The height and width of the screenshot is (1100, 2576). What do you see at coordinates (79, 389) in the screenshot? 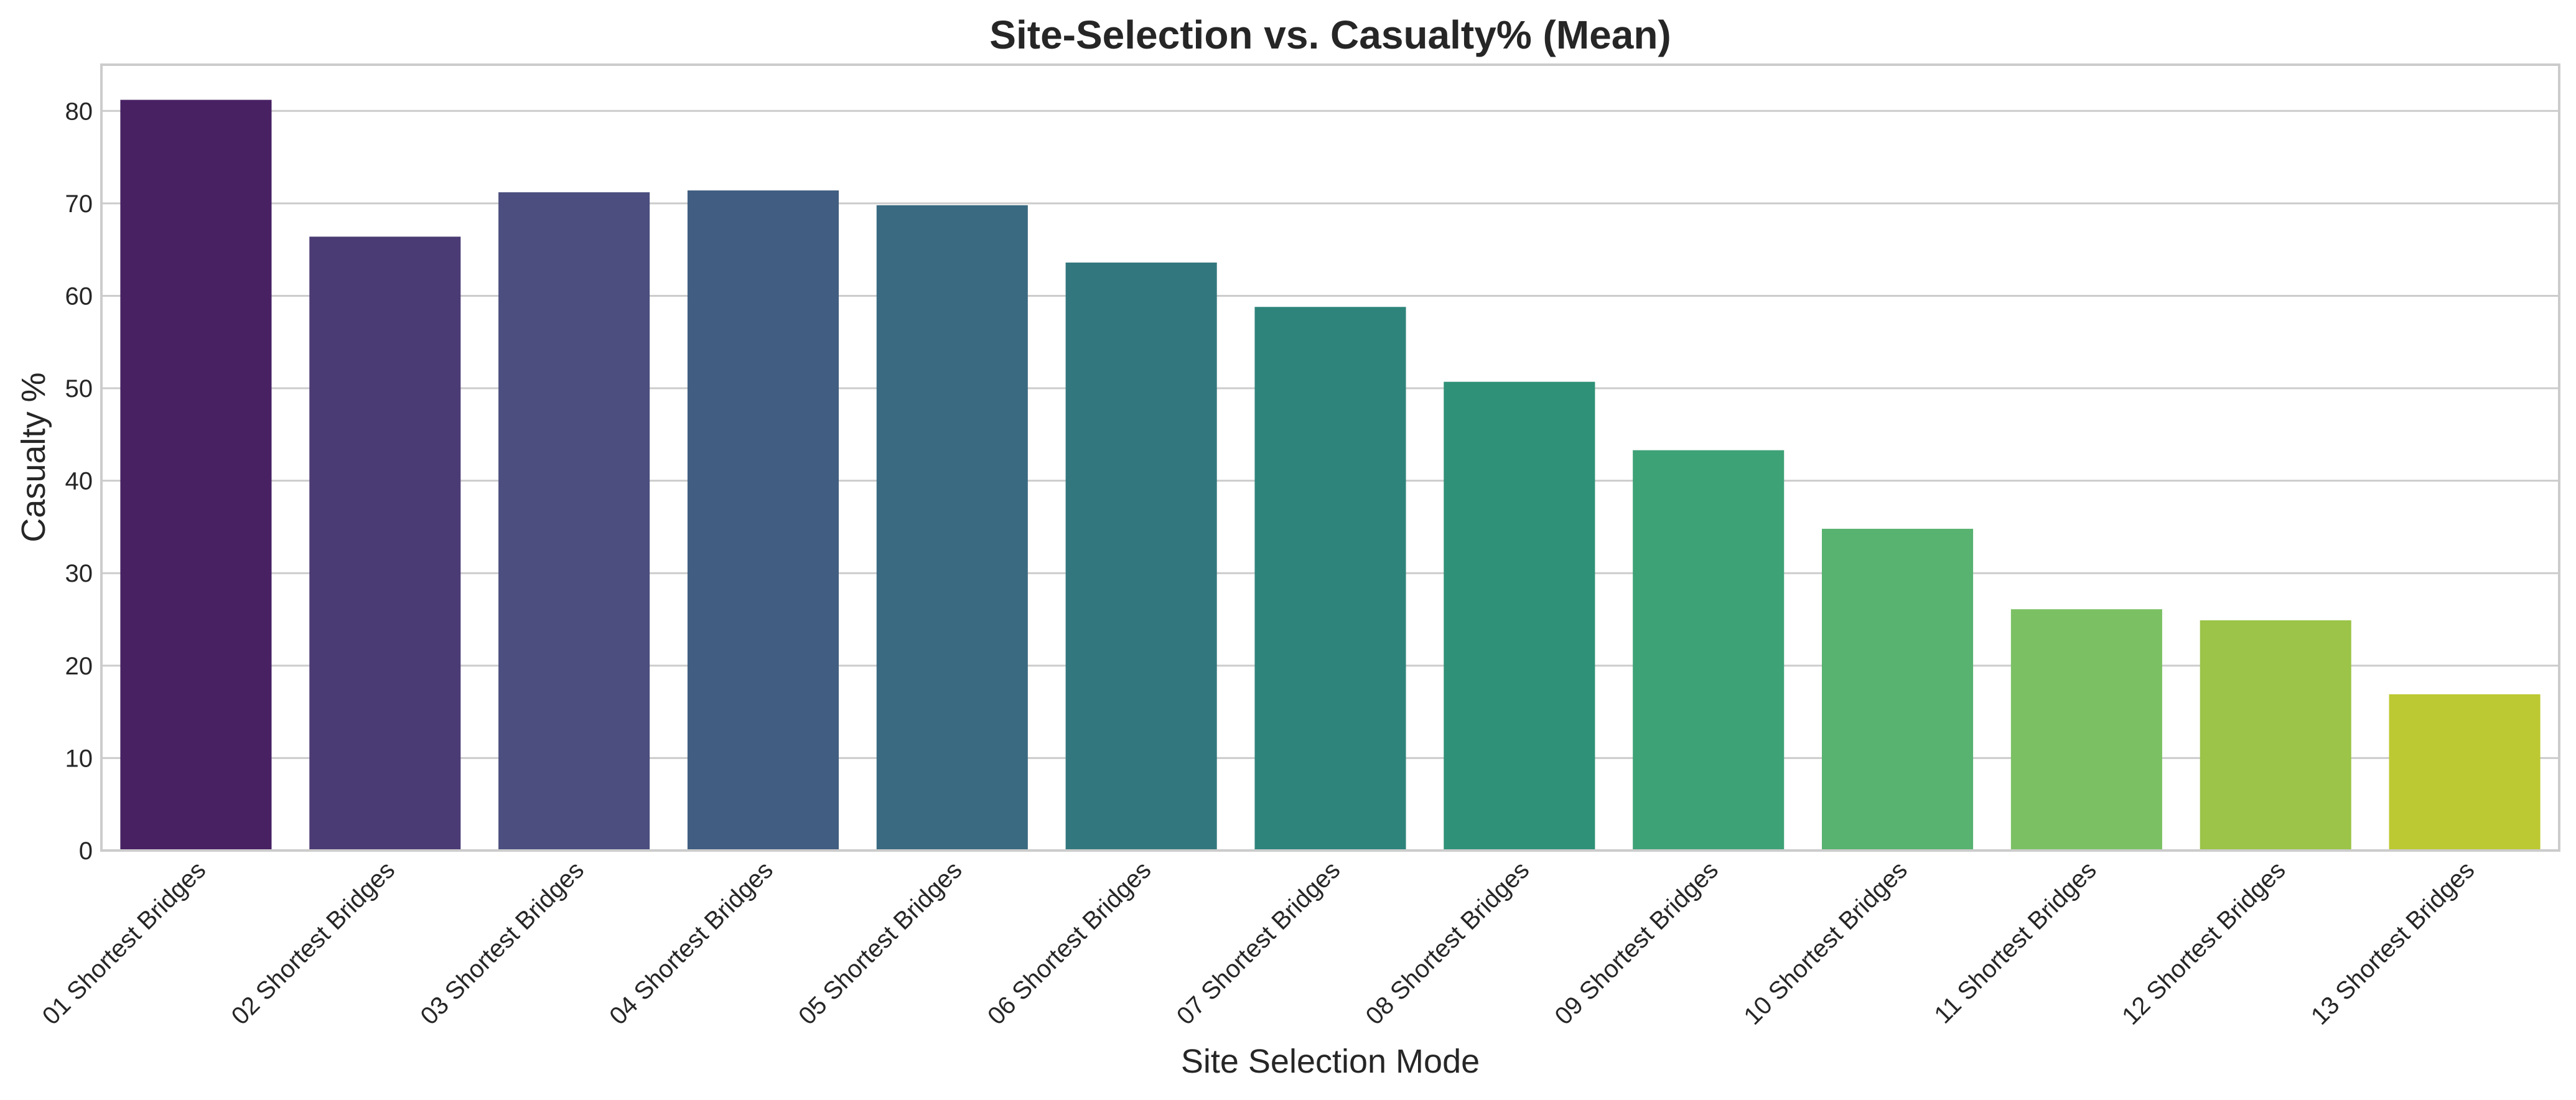
I see `y-tick-label: 50` at bounding box center [79, 389].